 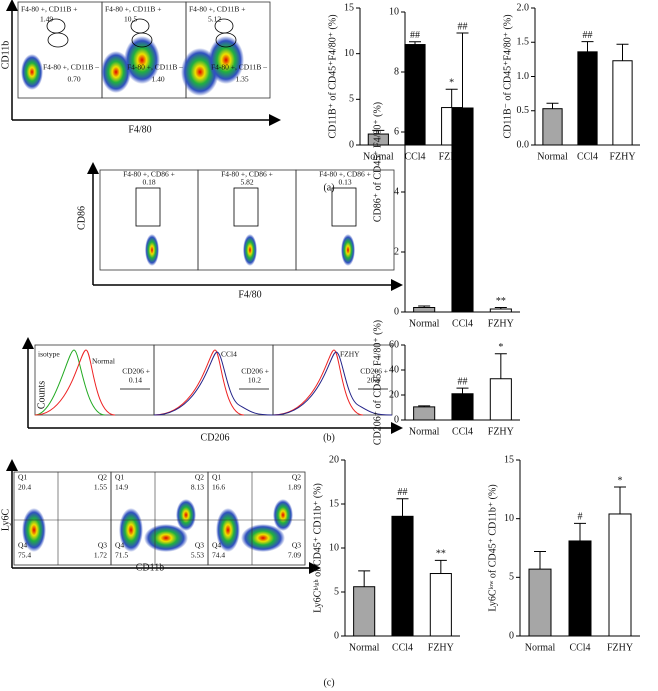 What do you see at coordinates (100, 487) in the screenshot?
I see `quadrant-value: 1.55` at bounding box center [100, 487].